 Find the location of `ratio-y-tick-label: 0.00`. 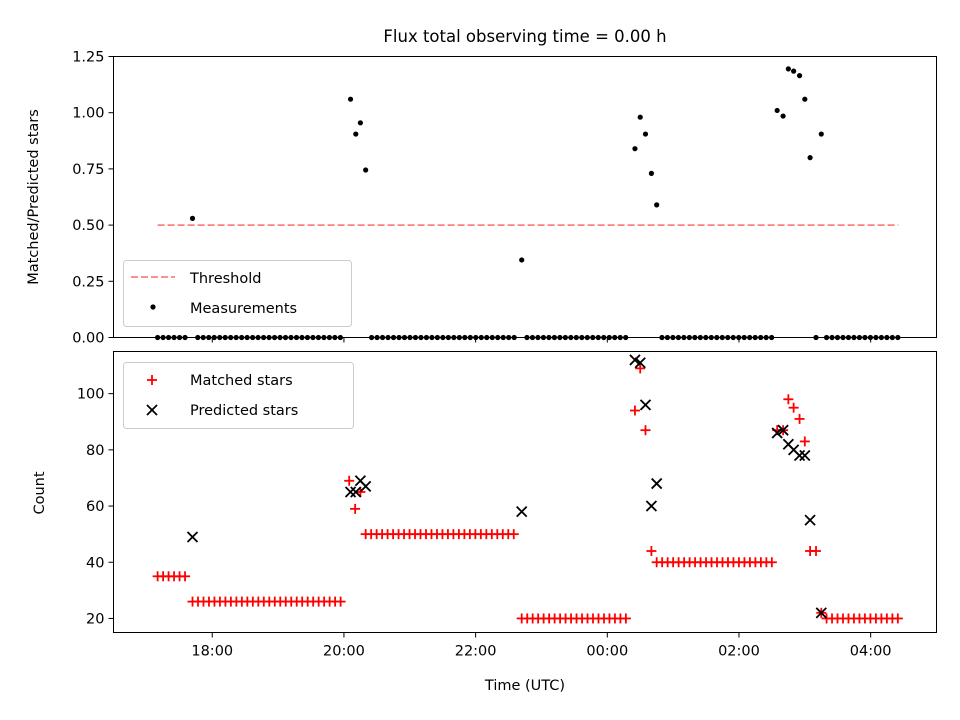

ratio-y-tick-label: 0.00 is located at coordinates (88, 339).